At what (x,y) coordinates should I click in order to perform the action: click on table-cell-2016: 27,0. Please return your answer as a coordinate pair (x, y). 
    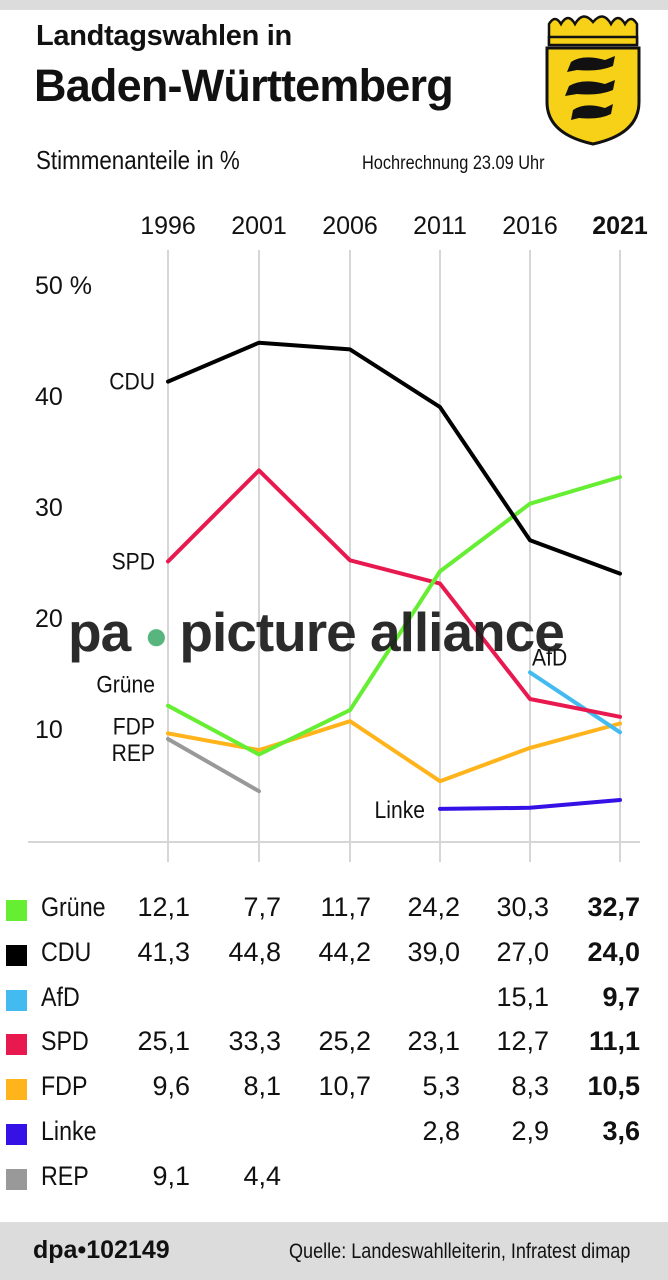
    Looking at the image, I should click on (522, 951).